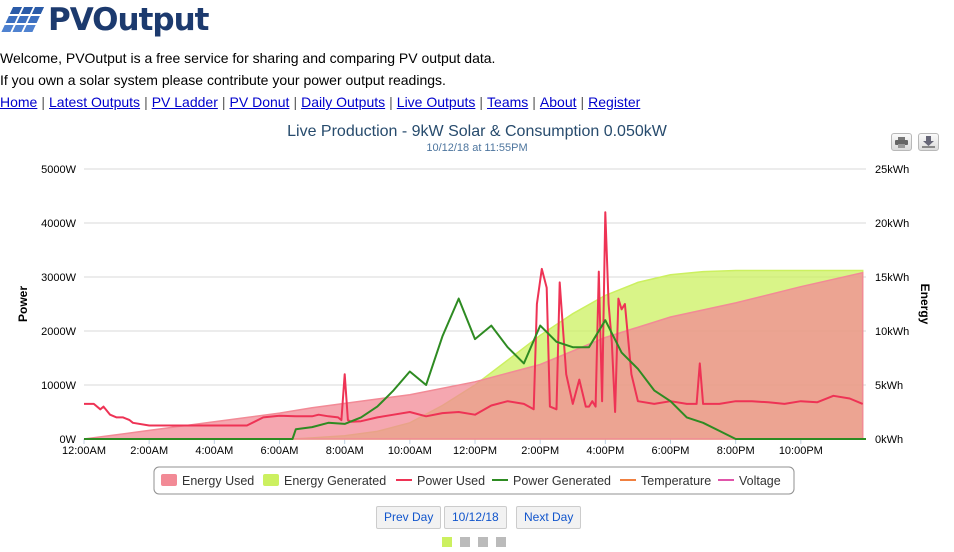 The height and width of the screenshot is (552, 954). Describe the element at coordinates (760, 481) in the screenshot. I see `legend-item: Voltage` at that location.